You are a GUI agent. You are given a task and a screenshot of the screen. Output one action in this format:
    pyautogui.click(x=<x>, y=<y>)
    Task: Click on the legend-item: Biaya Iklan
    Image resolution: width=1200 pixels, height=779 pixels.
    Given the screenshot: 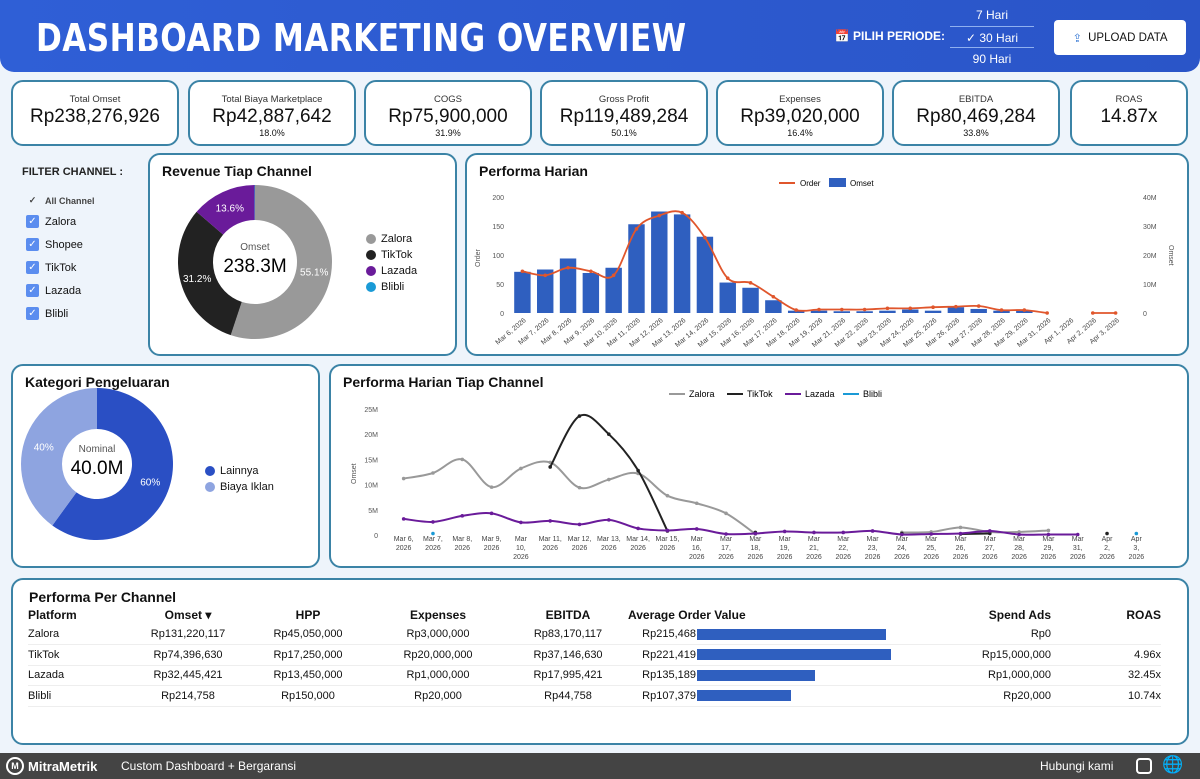 What is the action you would take?
    pyautogui.click(x=239, y=487)
    